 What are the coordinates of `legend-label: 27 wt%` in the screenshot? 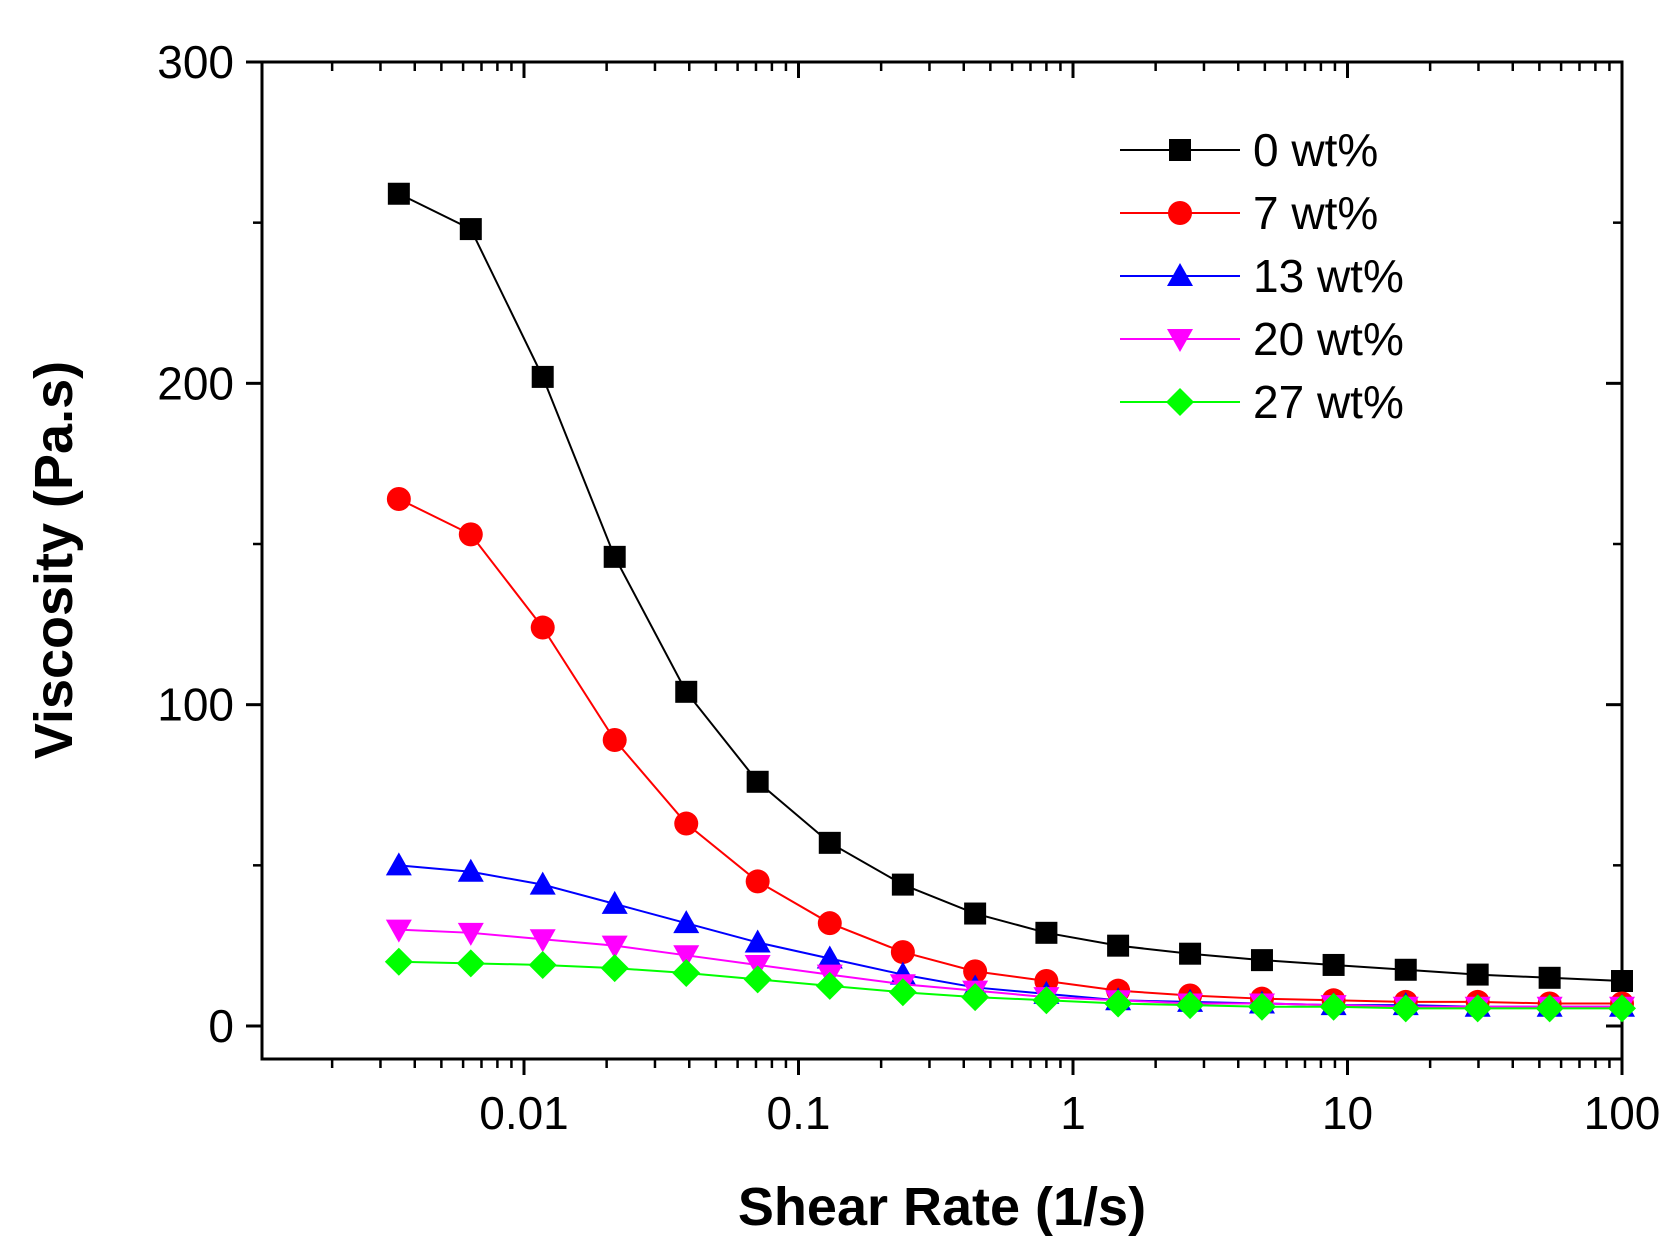 It's located at (1328, 402).